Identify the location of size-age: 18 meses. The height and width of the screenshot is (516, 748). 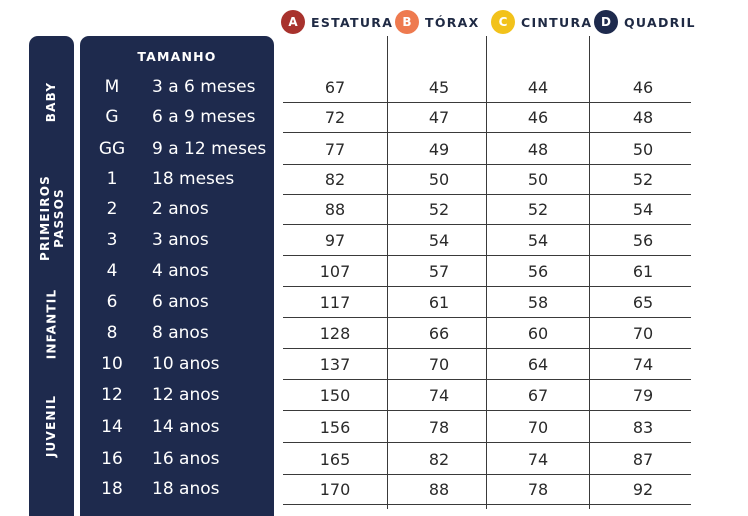
(193, 179).